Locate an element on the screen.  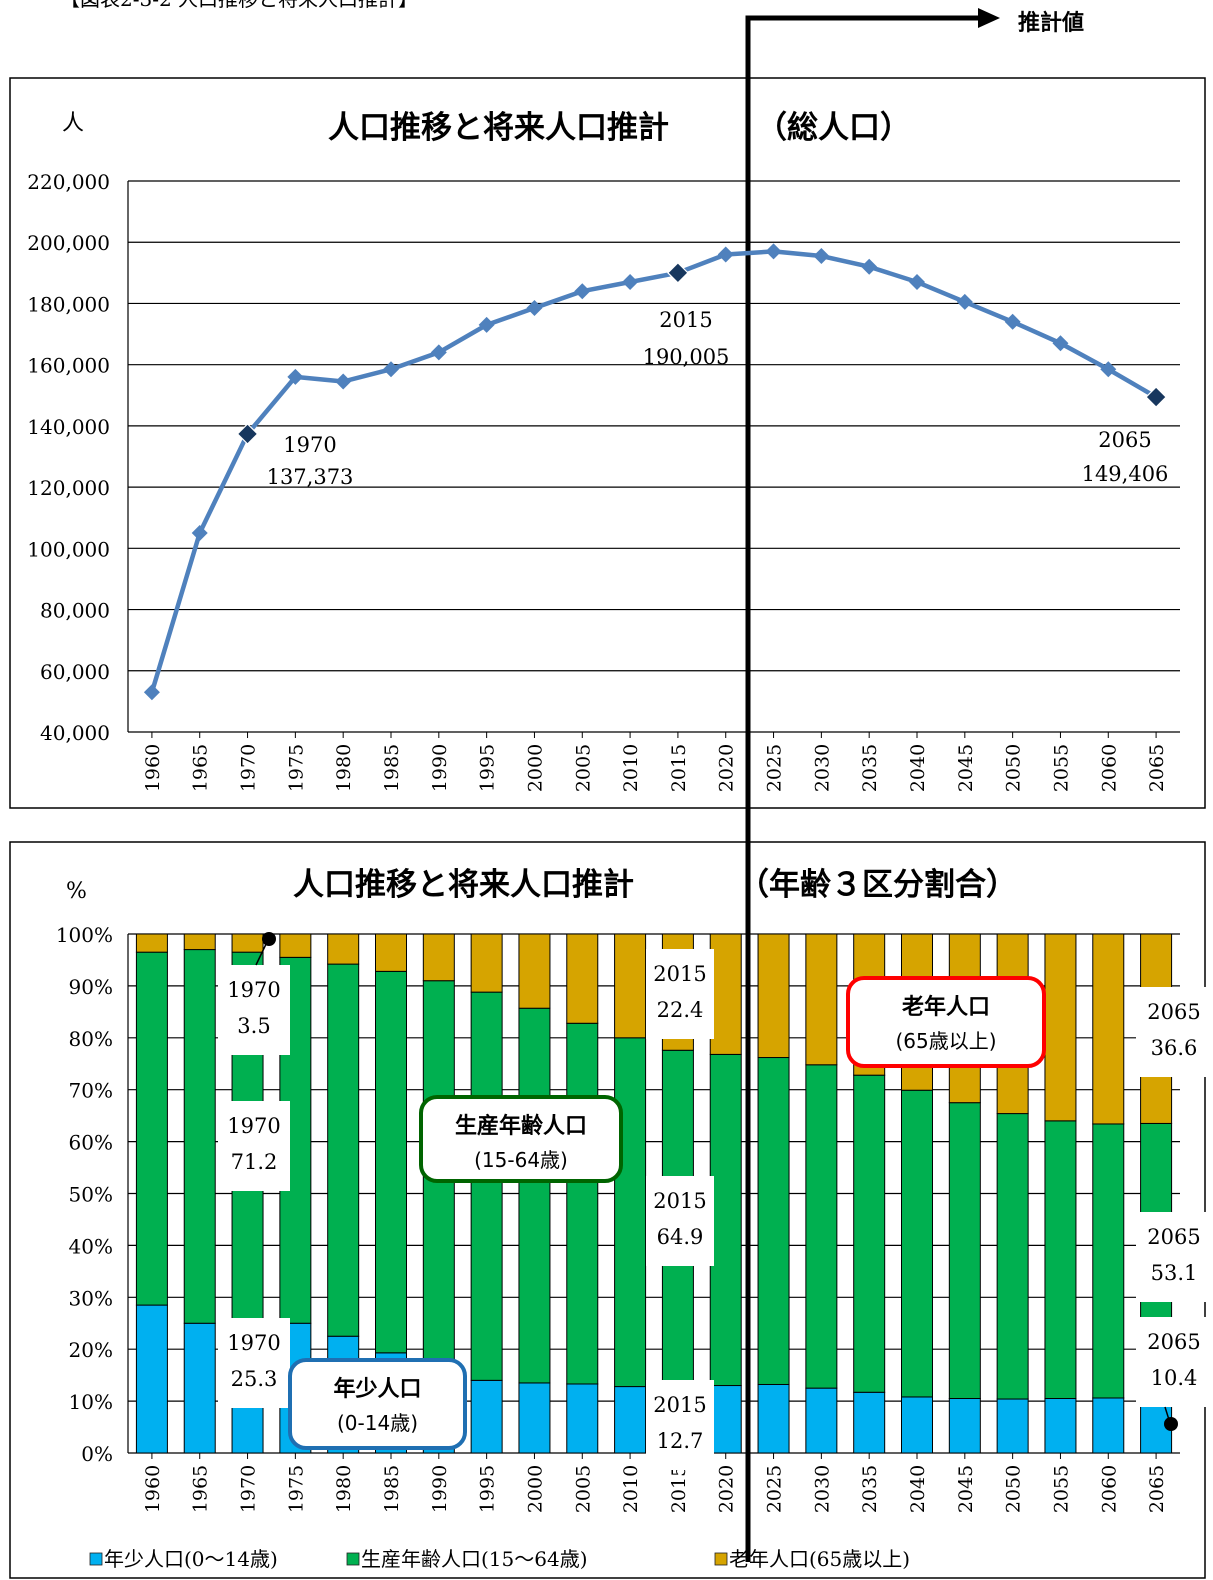
line-chart-ytick-label: 100,000 is located at coordinates (68, 549).